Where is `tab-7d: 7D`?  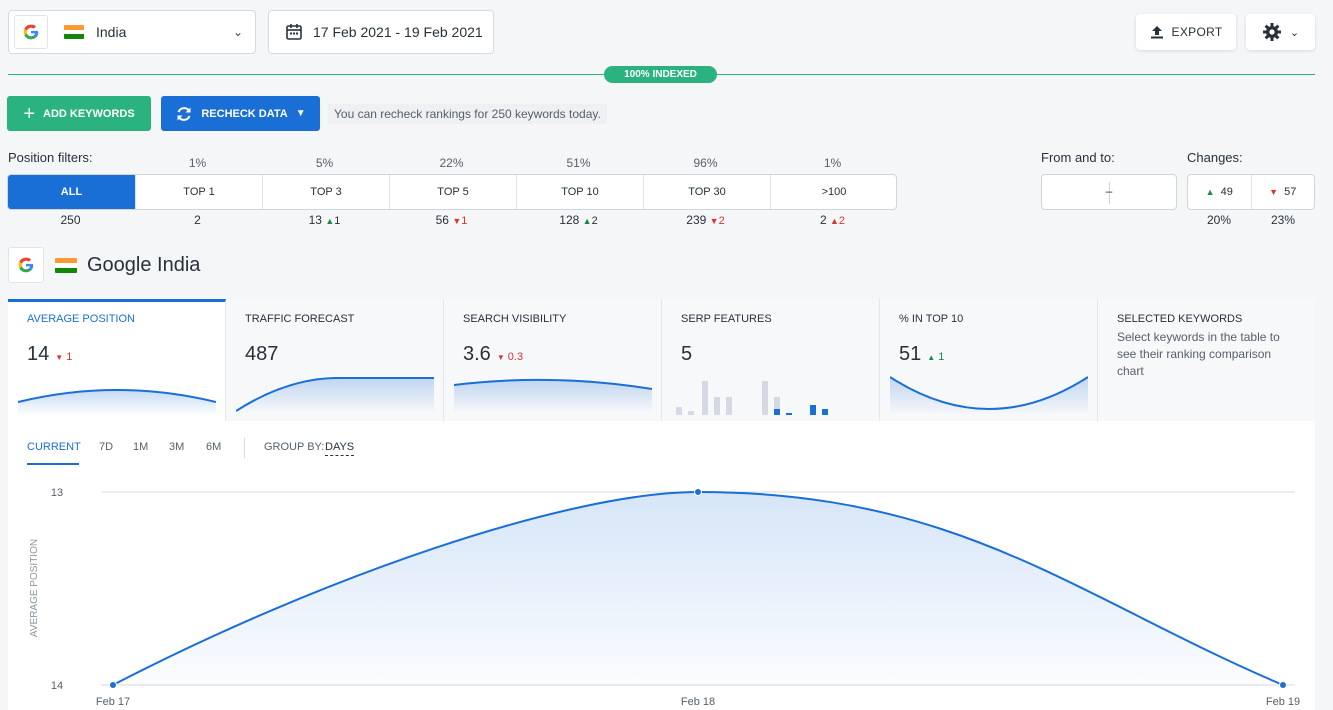
tab-7d: 7D is located at coordinates (106, 447).